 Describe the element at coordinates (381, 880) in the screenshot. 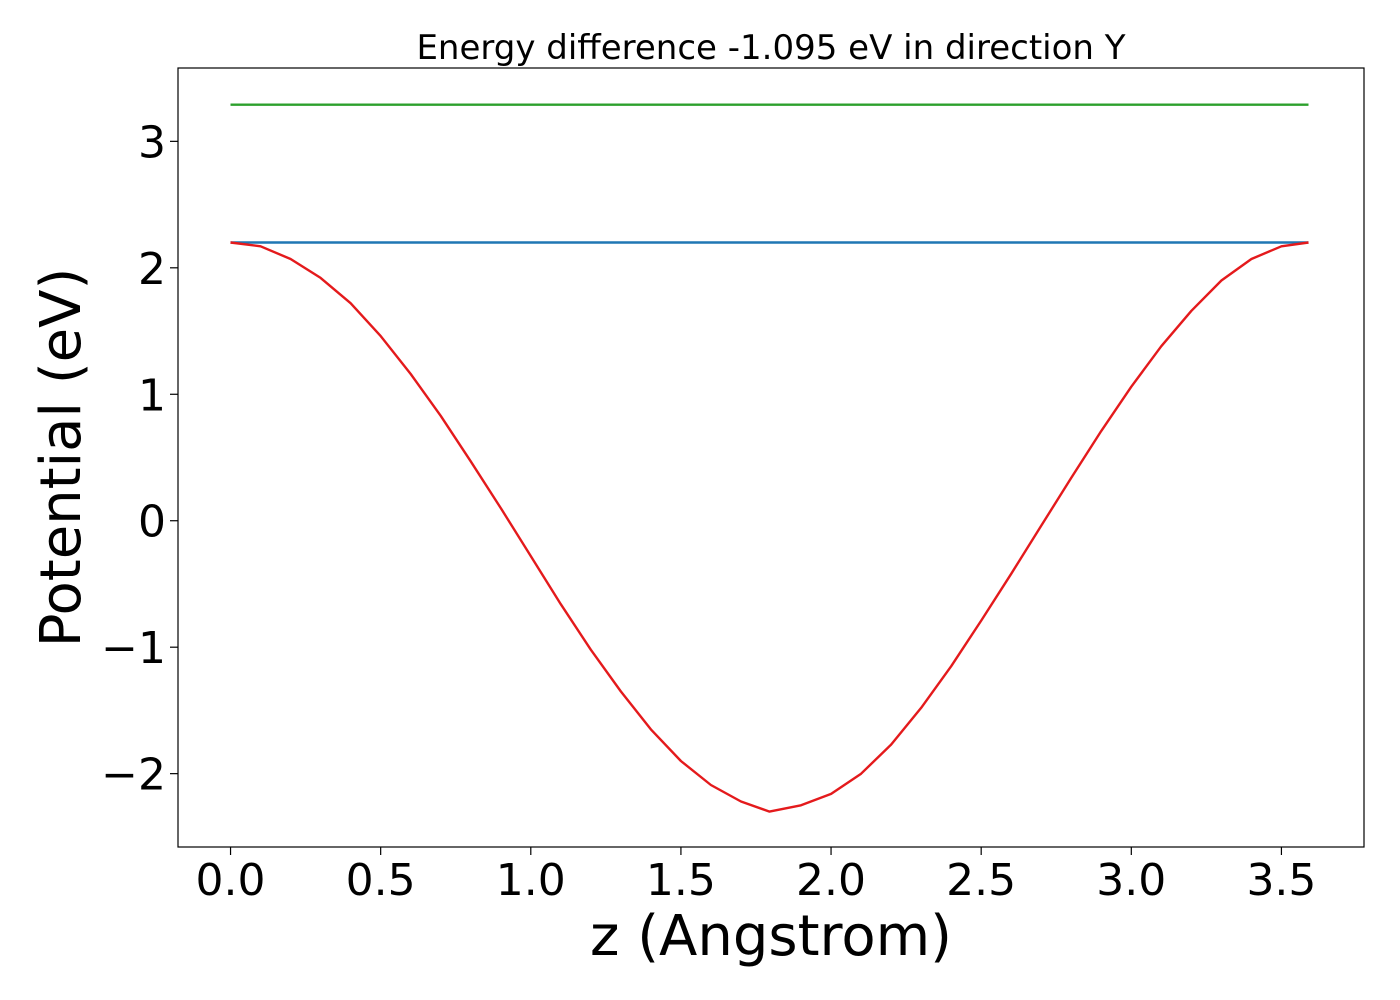

I see `x-tick-label: 0.5` at that location.